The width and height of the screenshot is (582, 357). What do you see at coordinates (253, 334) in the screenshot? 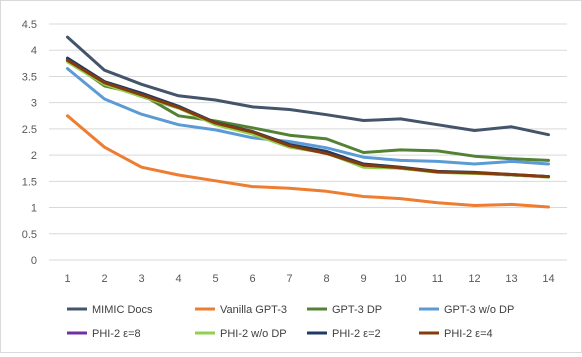
I see `legend-label-phi-2-w-o-dp: PHI-2 w/o DP` at bounding box center [253, 334].